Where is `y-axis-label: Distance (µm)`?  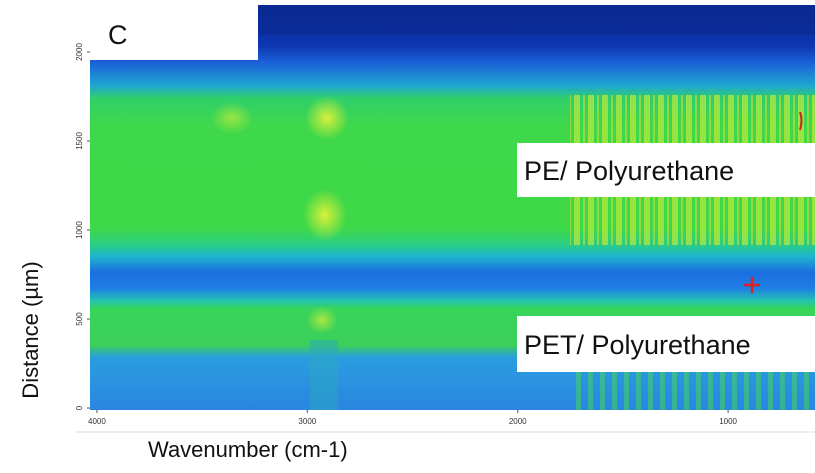
y-axis-label: Distance (µm) is located at coordinates (30, 329).